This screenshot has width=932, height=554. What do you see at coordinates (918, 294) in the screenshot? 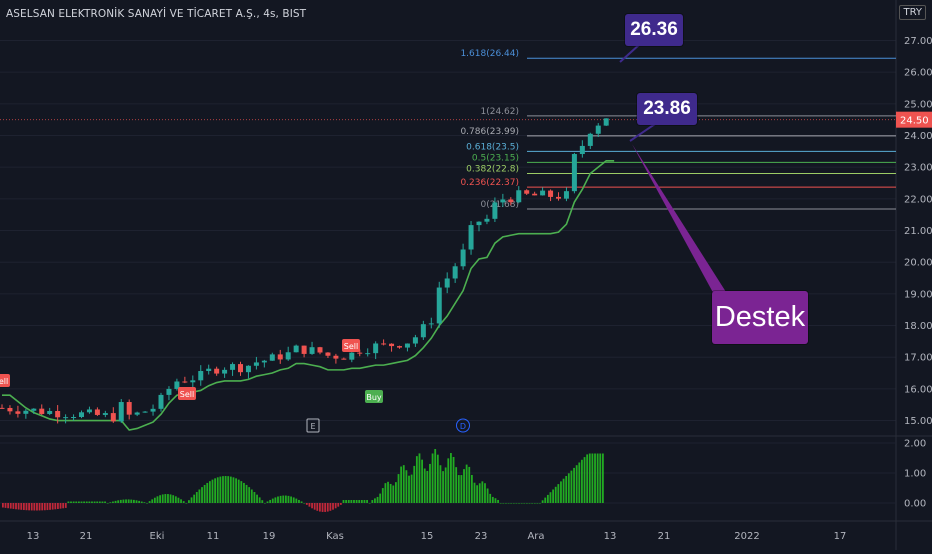
I see `price-tick-label: 19.00` at bounding box center [918, 294].